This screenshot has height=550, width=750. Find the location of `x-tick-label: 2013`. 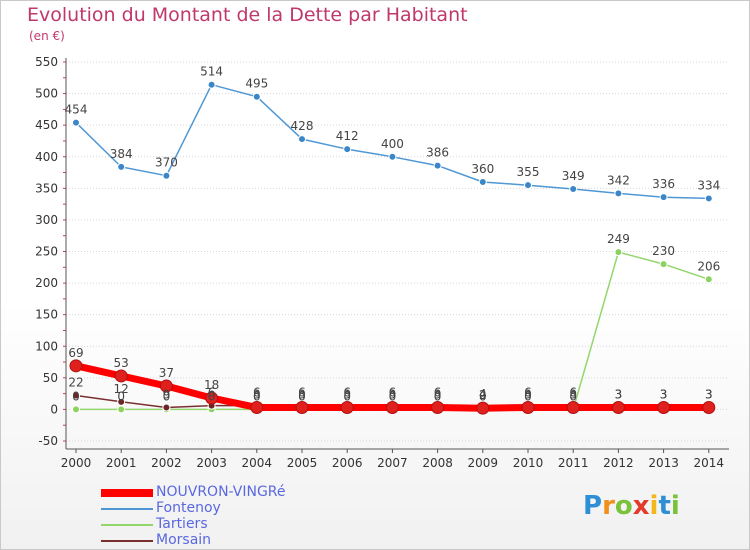

x-tick-label: 2013 is located at coordinates (663, 463).